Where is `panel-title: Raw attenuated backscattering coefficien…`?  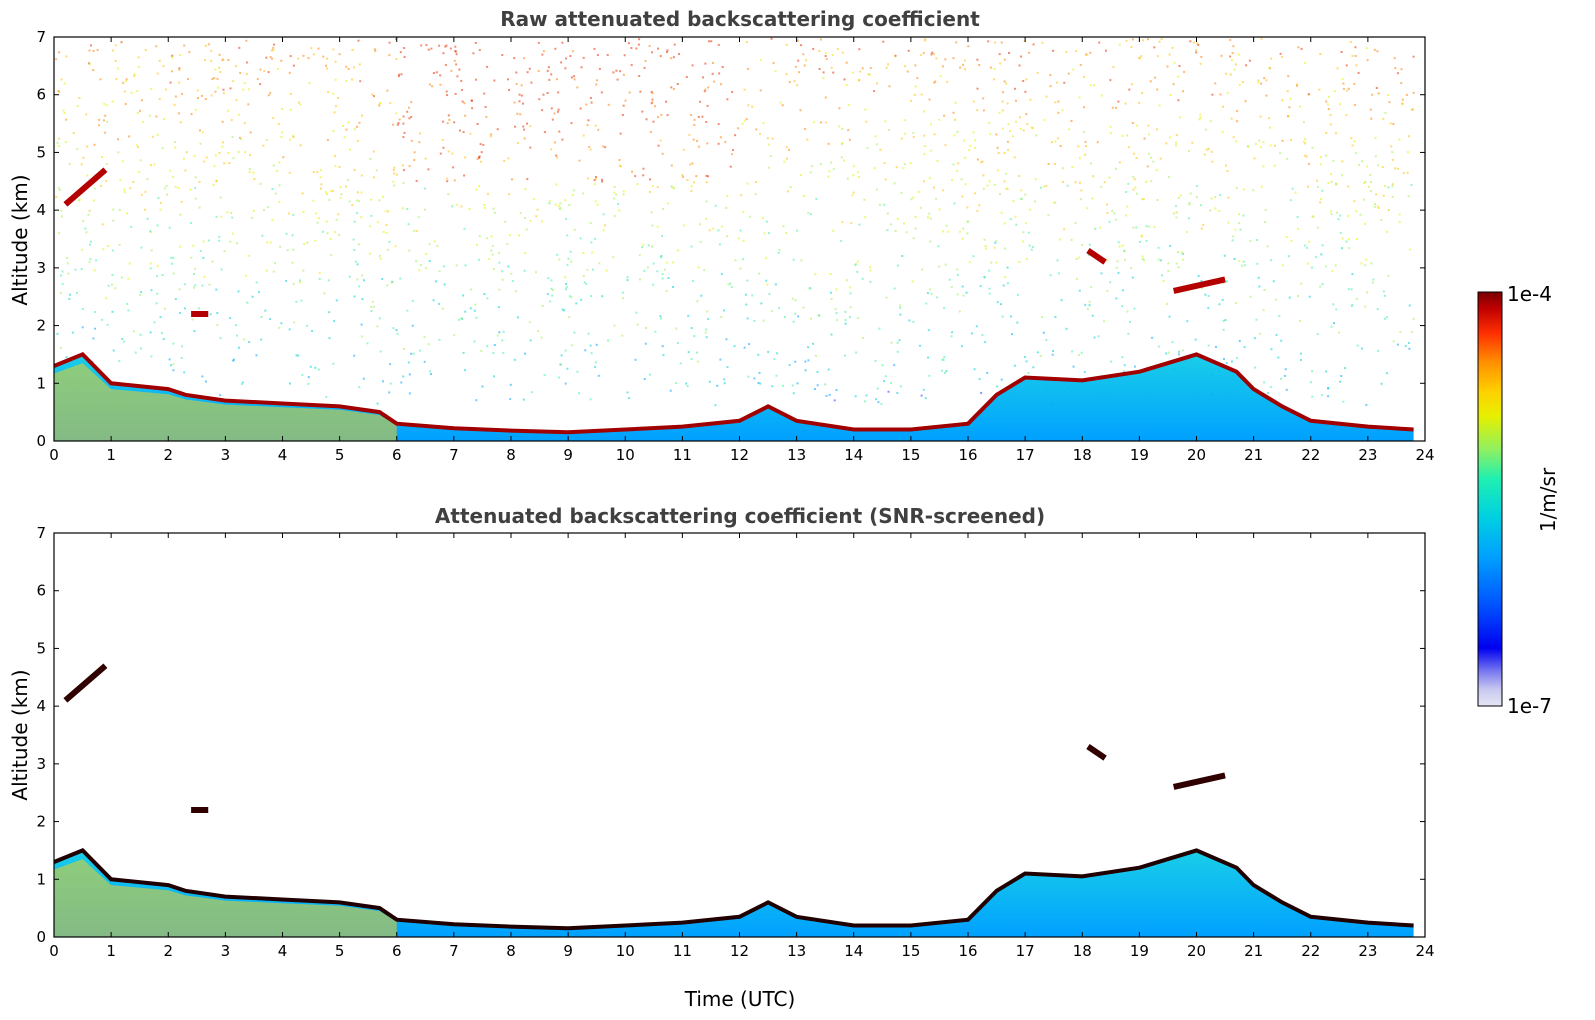
panel-title: Raw attenuated backscattering coefficien… is located at coordinates (740, 19).